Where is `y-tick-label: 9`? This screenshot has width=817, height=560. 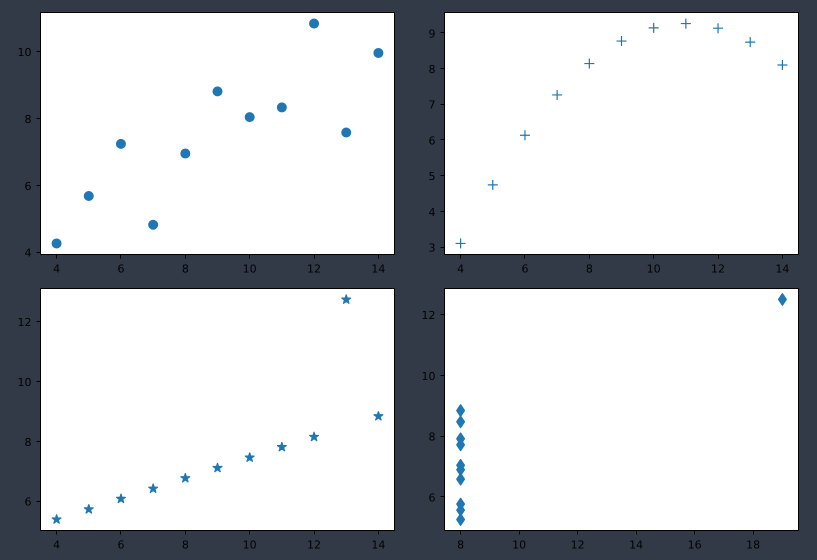
y-tick-label: 9 is located at coordinates (432, 33).